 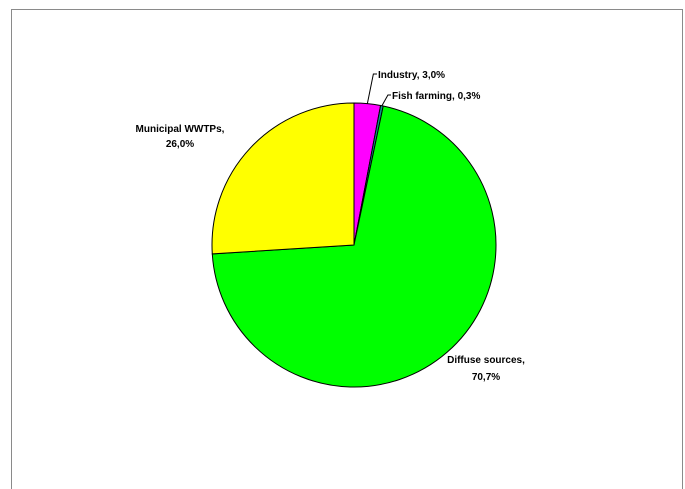 I want to click on slice-label-industry-name: Industry, so click(x=398, y=75).